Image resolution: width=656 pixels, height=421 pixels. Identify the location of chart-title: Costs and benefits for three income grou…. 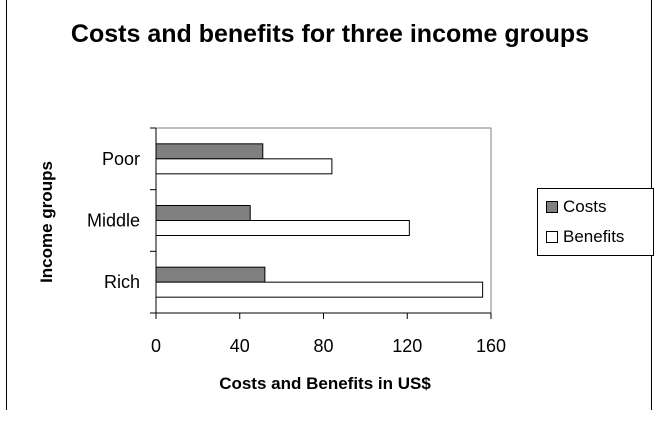
(330, 34).